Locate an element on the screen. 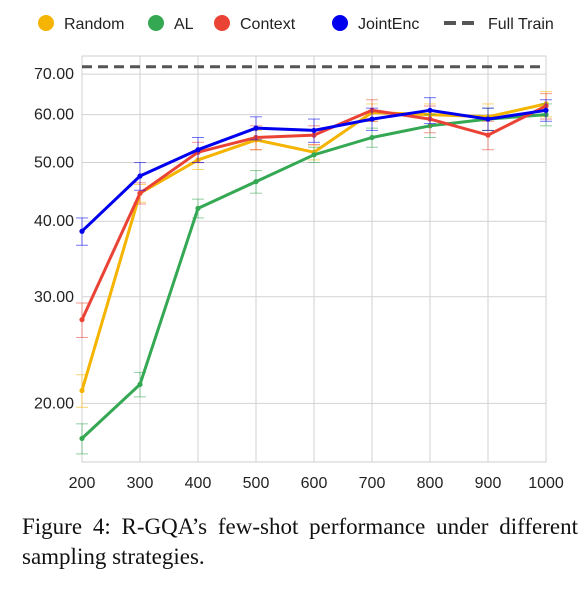  x-tick-label: 800 is located at coordinates (430, 483).